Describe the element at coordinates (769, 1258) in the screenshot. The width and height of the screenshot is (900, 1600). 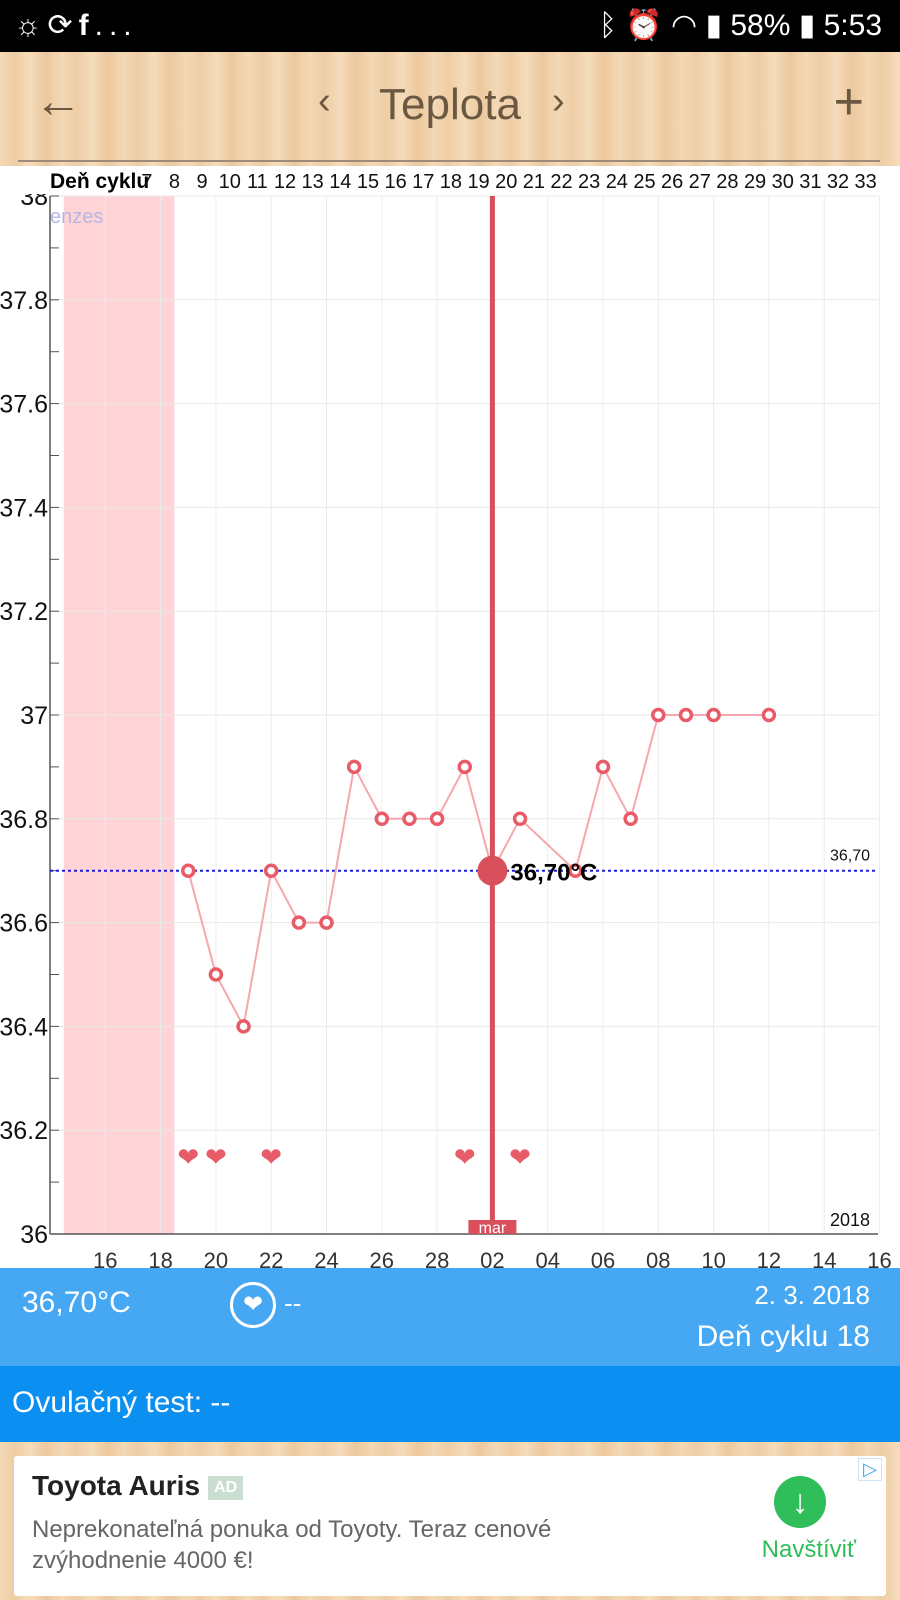
I see `x-tick-label: 12` at that location.